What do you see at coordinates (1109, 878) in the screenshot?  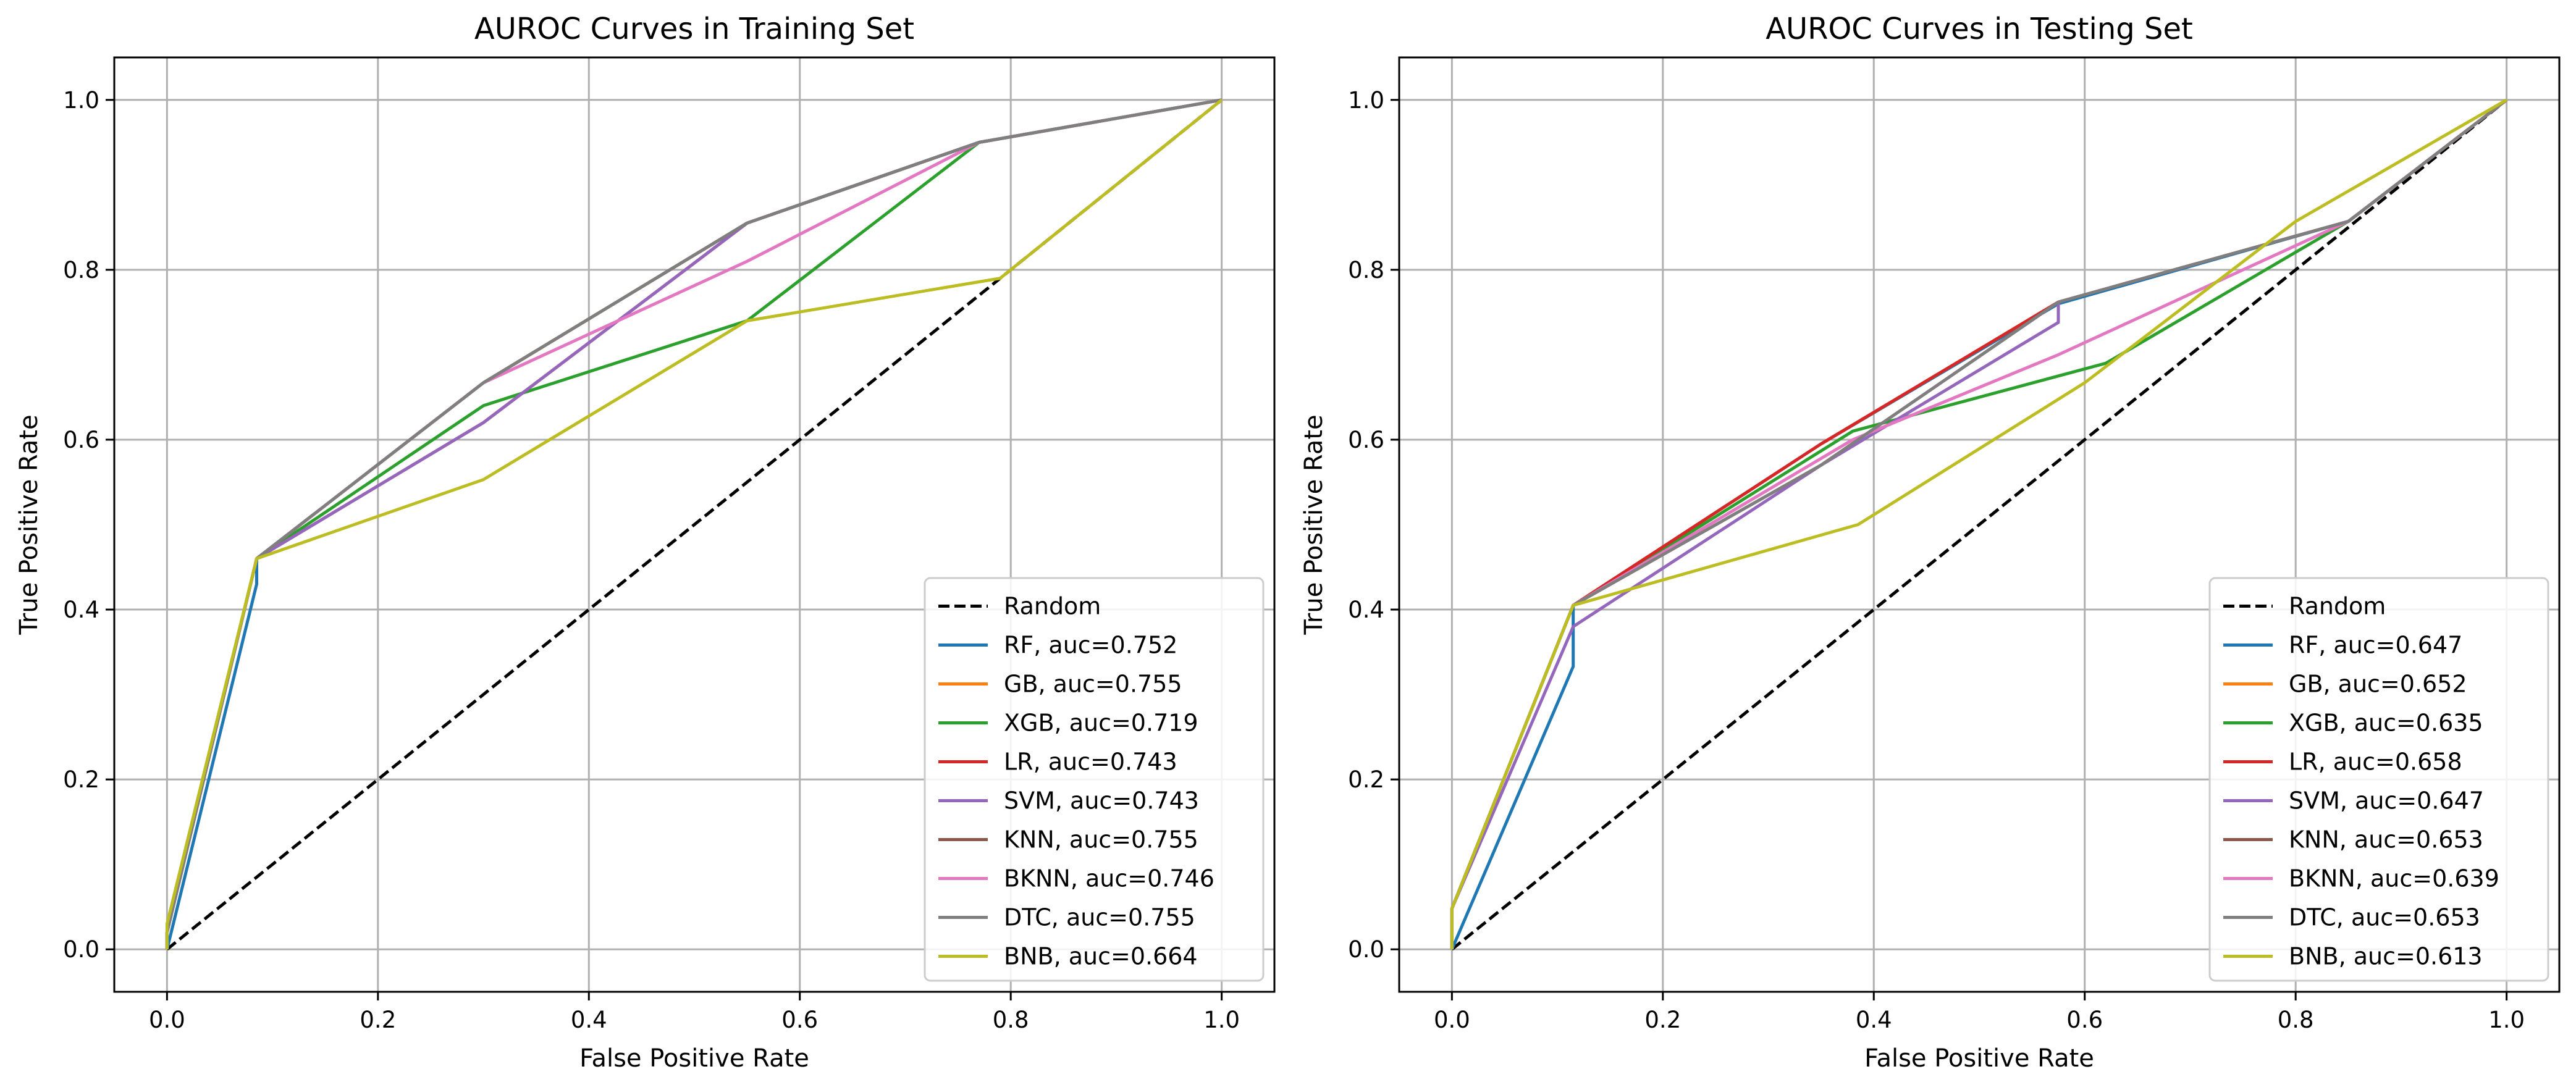 I see `chart-0-legend-label-7: BKNN, auc=0.746` at bounding box center [1109, 878].